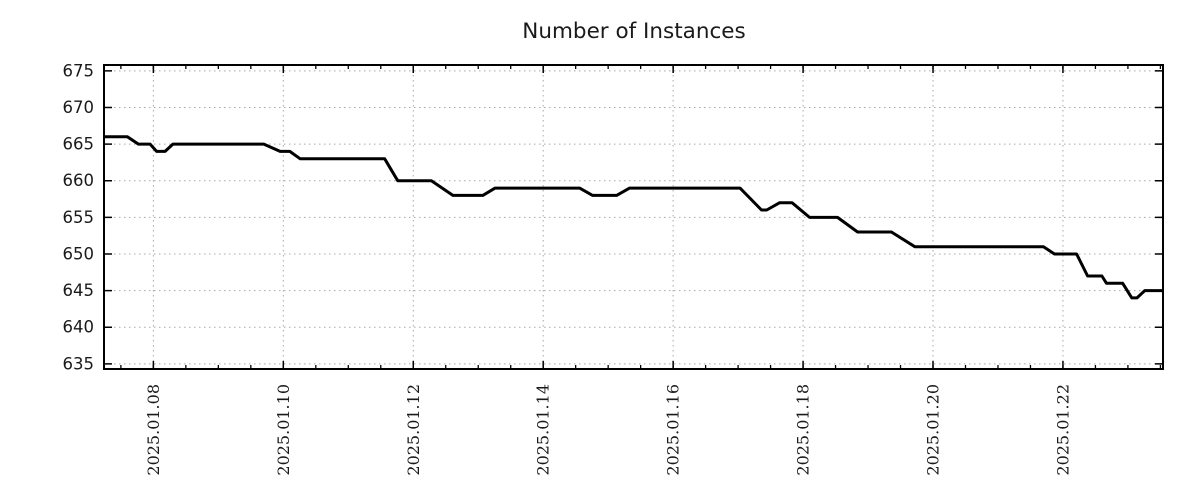  What do you see at coordinates (283, 430) in the screenshot?
I see `x-tick-label: 2025.01.10` at bounding box center [283, 430].